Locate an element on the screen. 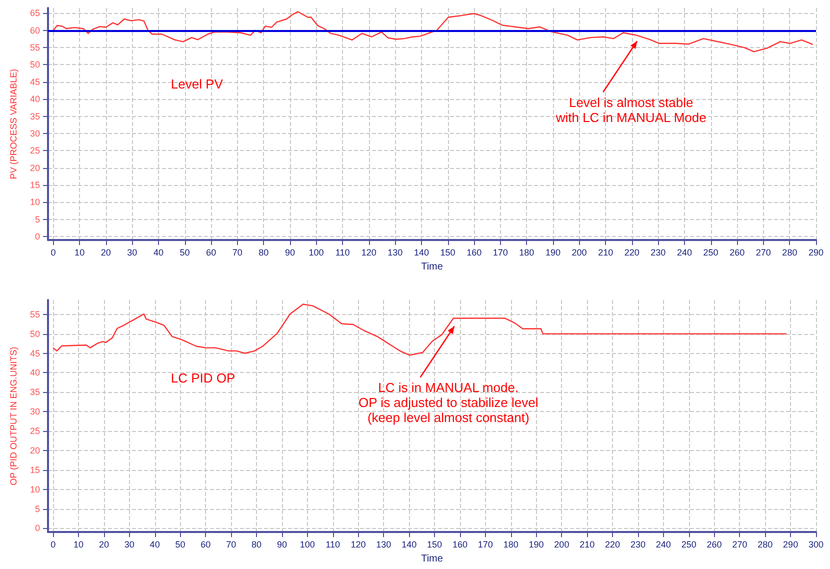  y-axis-title: OP (PID OUTPUT IN ENG.UNITS) is located at coordinates (13, 416).